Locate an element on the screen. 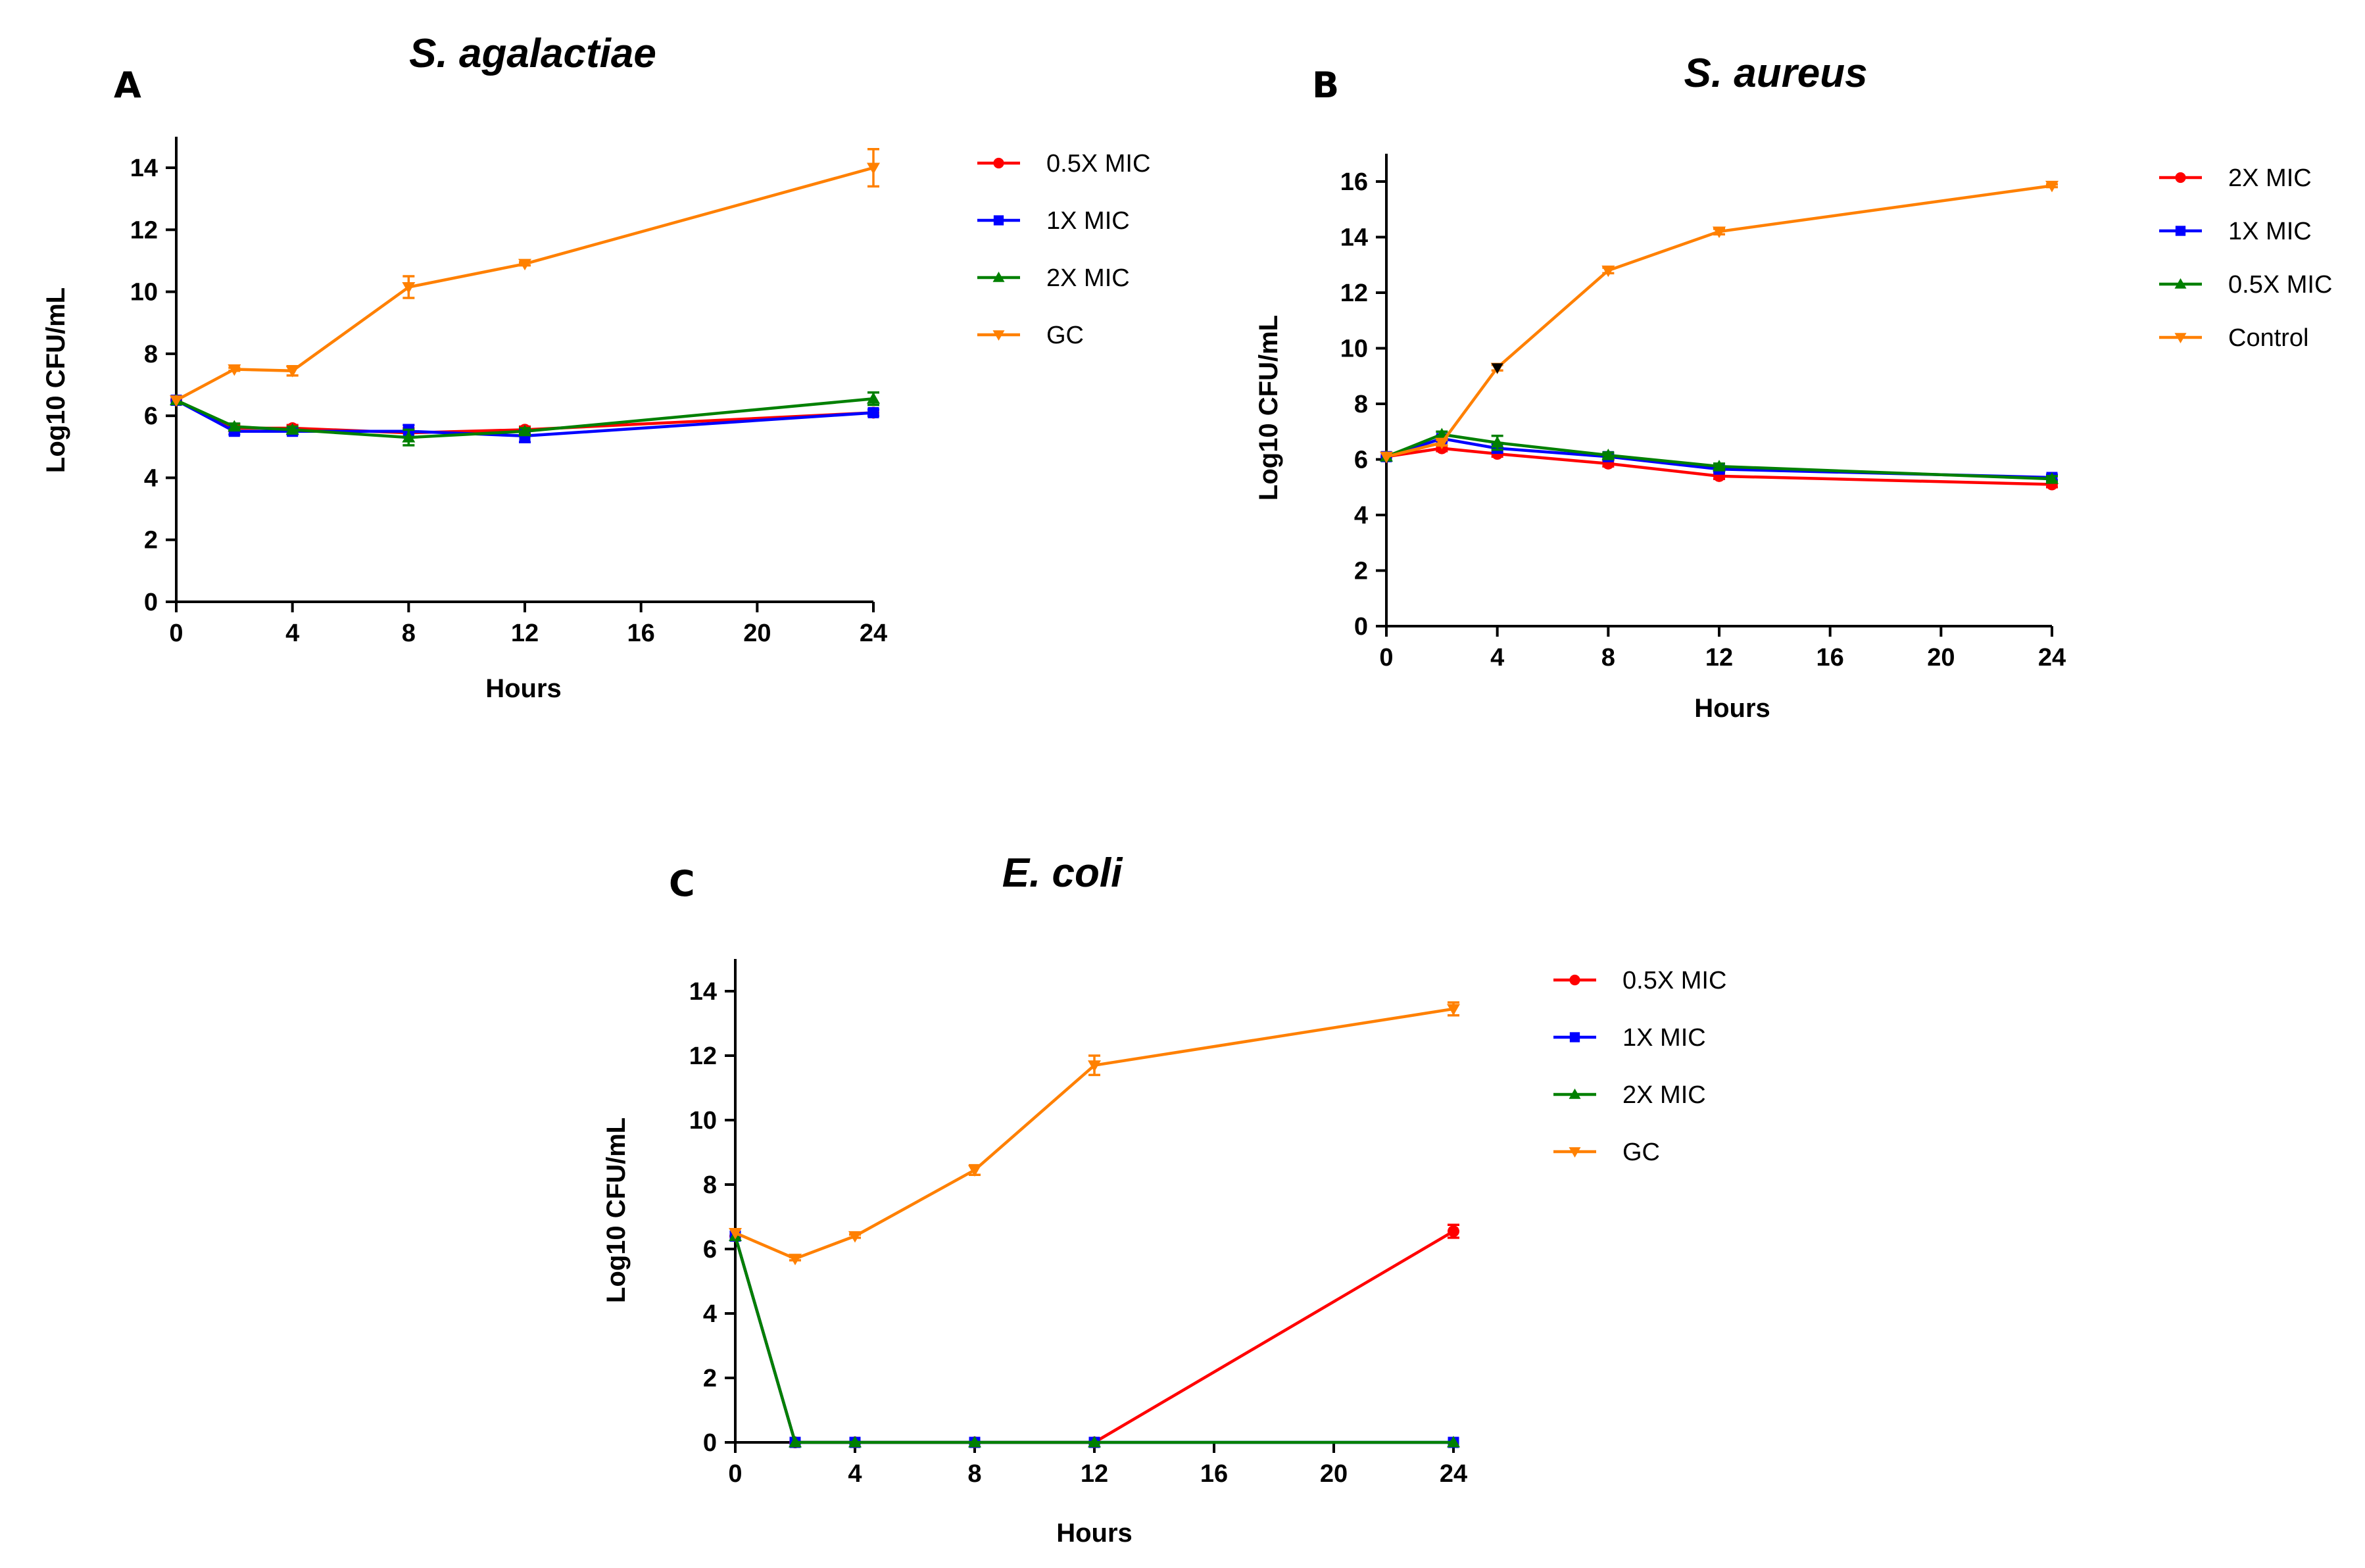  y-tick-label: 6 is located at coordinates (1361, 461).